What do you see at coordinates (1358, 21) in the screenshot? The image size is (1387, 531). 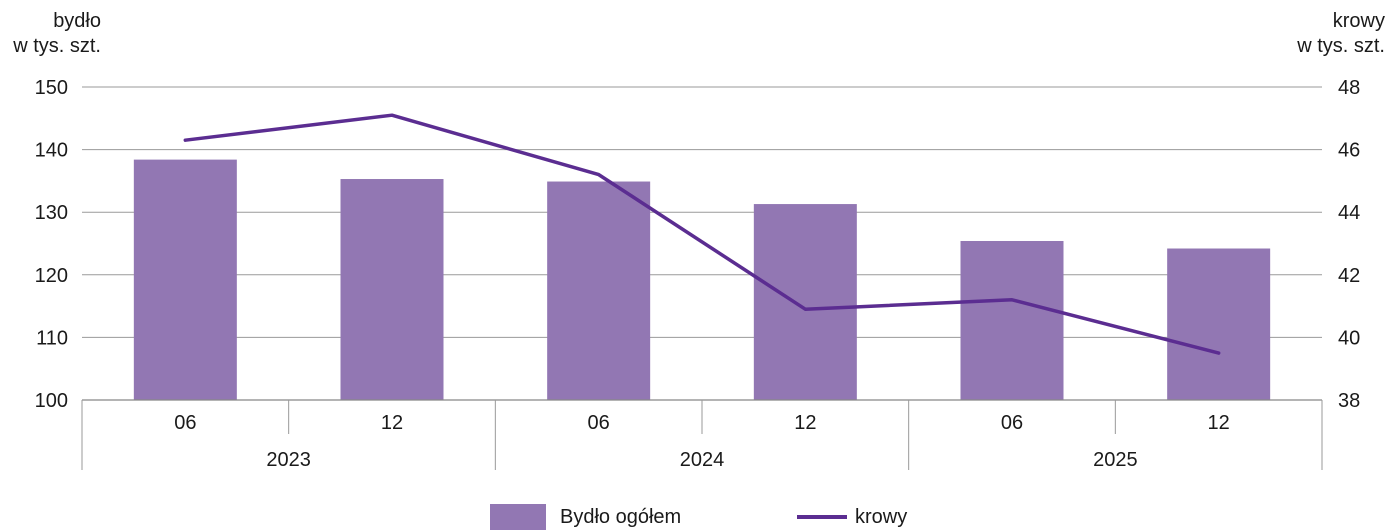 I see `right-axis-title-line-1: krowy` at bounding box center [1358, 21].